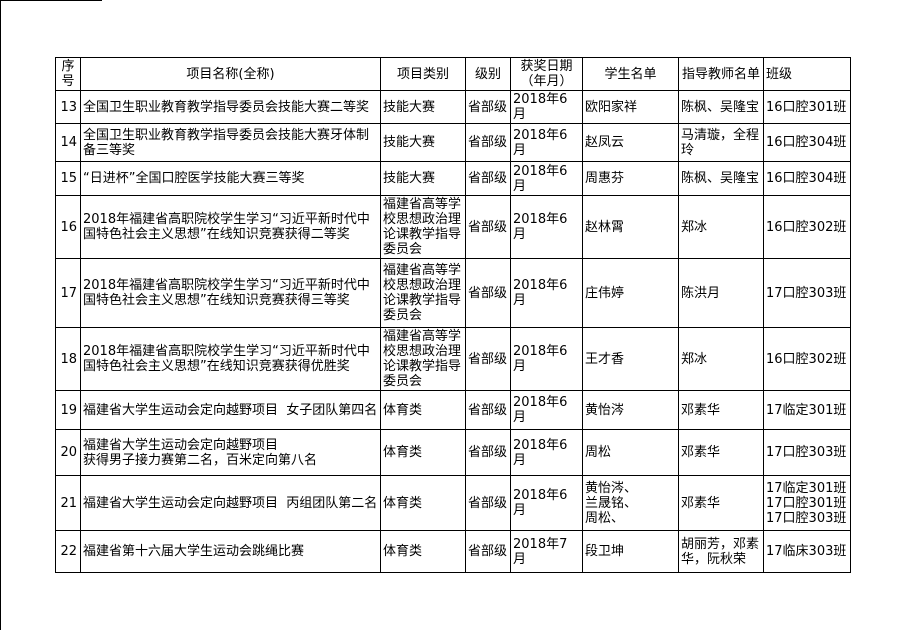  Describe the element at coordinates (230, 74) in the screenshot. I see `column-header-name: 项目名称(全称)` at that location.